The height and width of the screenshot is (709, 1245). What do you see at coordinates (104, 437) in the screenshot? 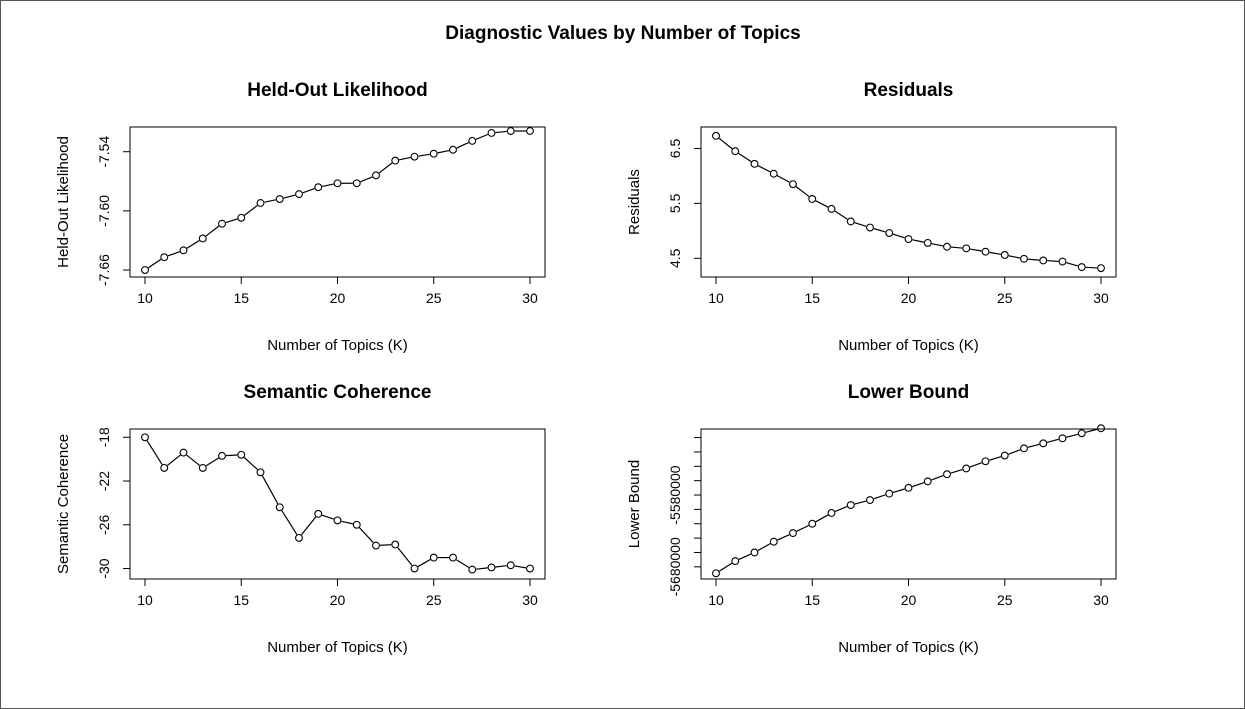
I see `y-tick-label: -18` at bounding box center [104, 437].